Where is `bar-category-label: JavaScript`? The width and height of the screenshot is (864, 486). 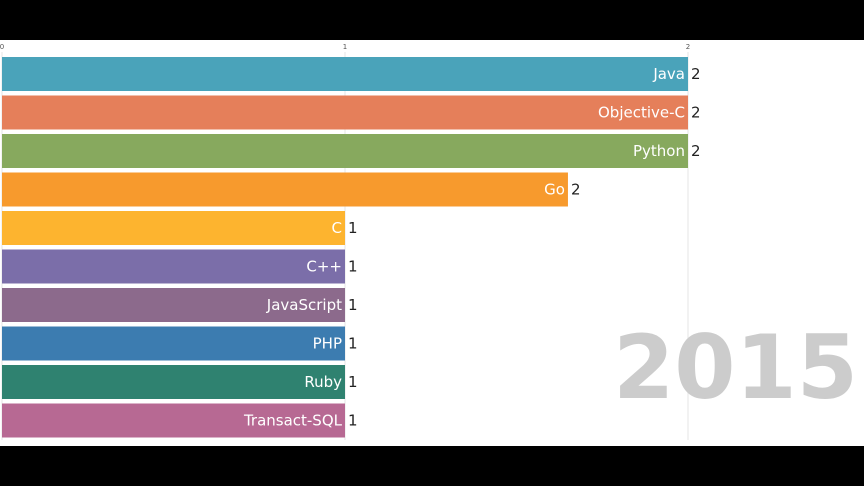 bar-category-label: JavaScript is located at coordinates (304, 305).